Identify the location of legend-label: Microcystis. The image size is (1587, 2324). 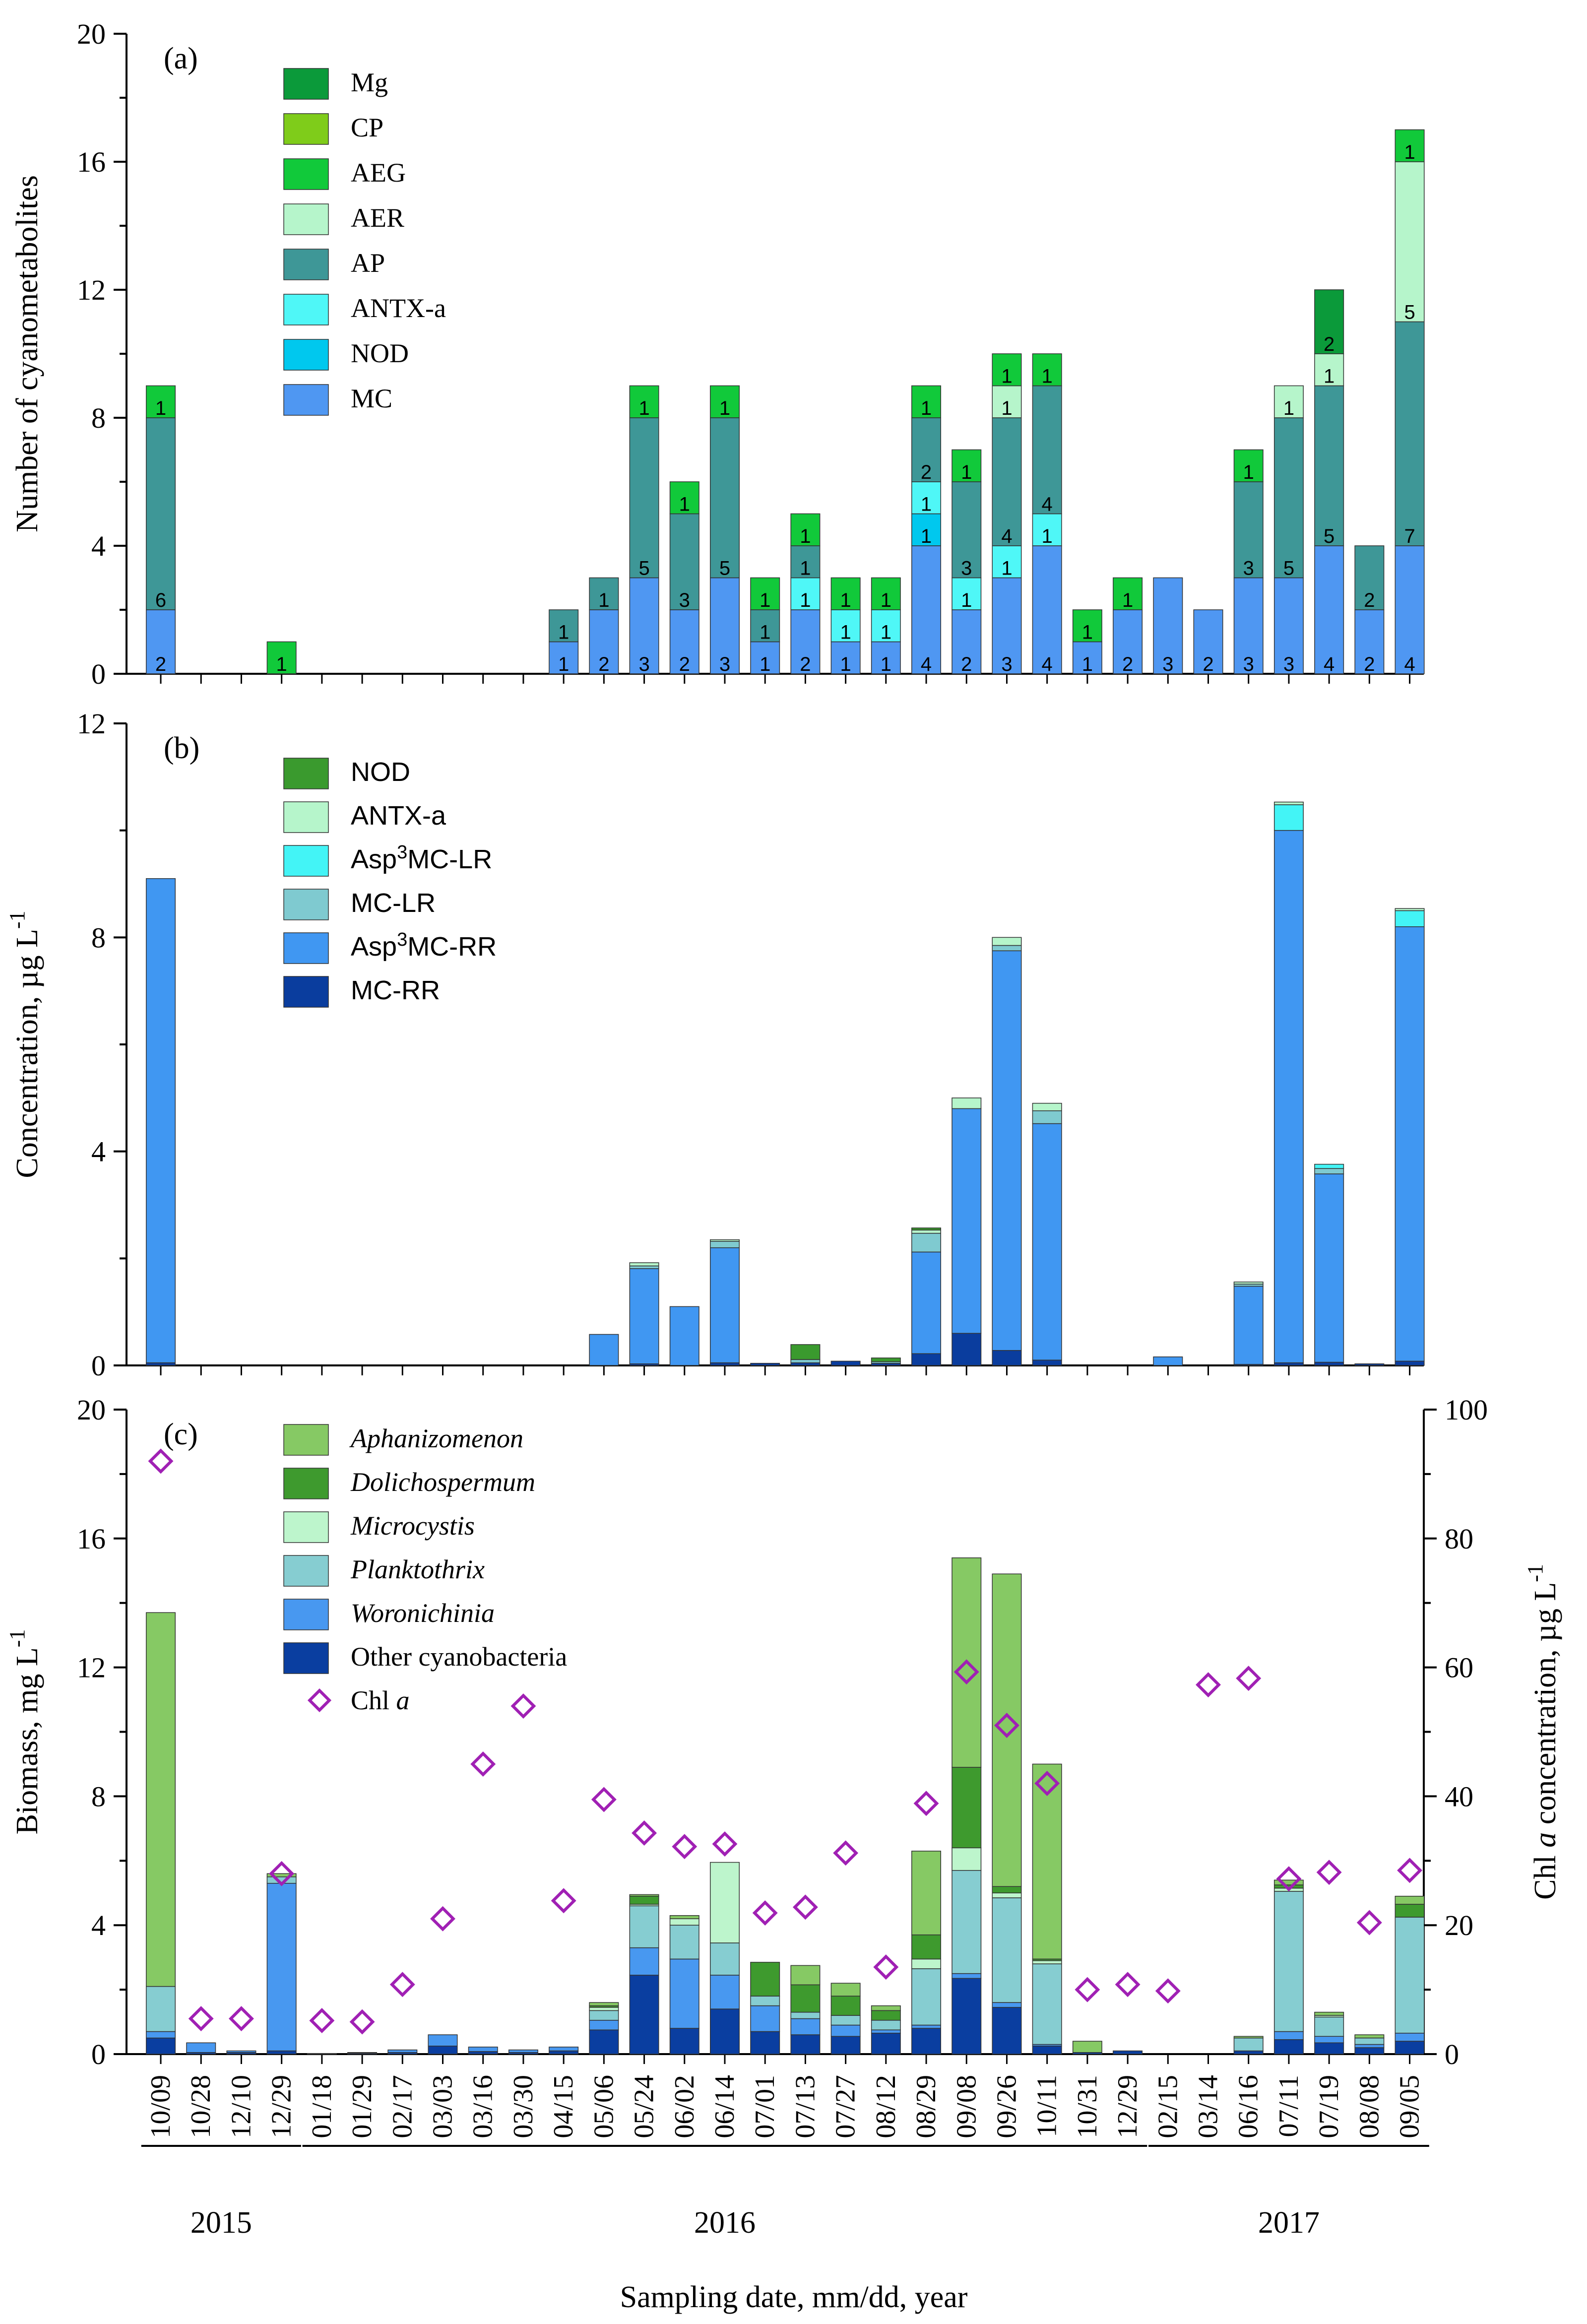
(412, 1526).